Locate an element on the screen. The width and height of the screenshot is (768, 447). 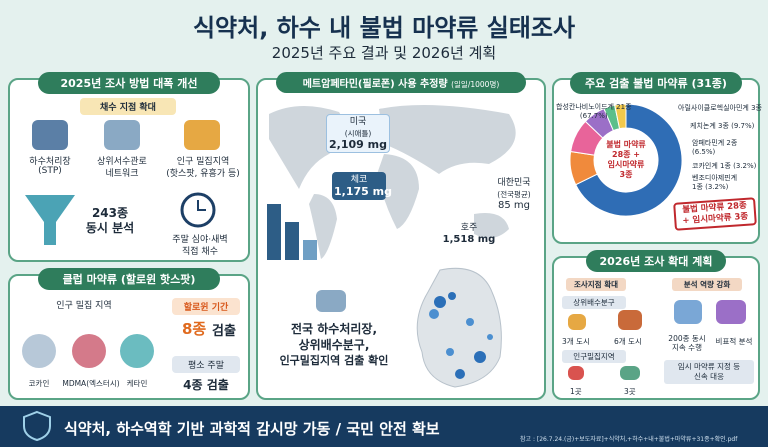
czech-box: 체코 1,175 mg is located at coordinates (362, 186).